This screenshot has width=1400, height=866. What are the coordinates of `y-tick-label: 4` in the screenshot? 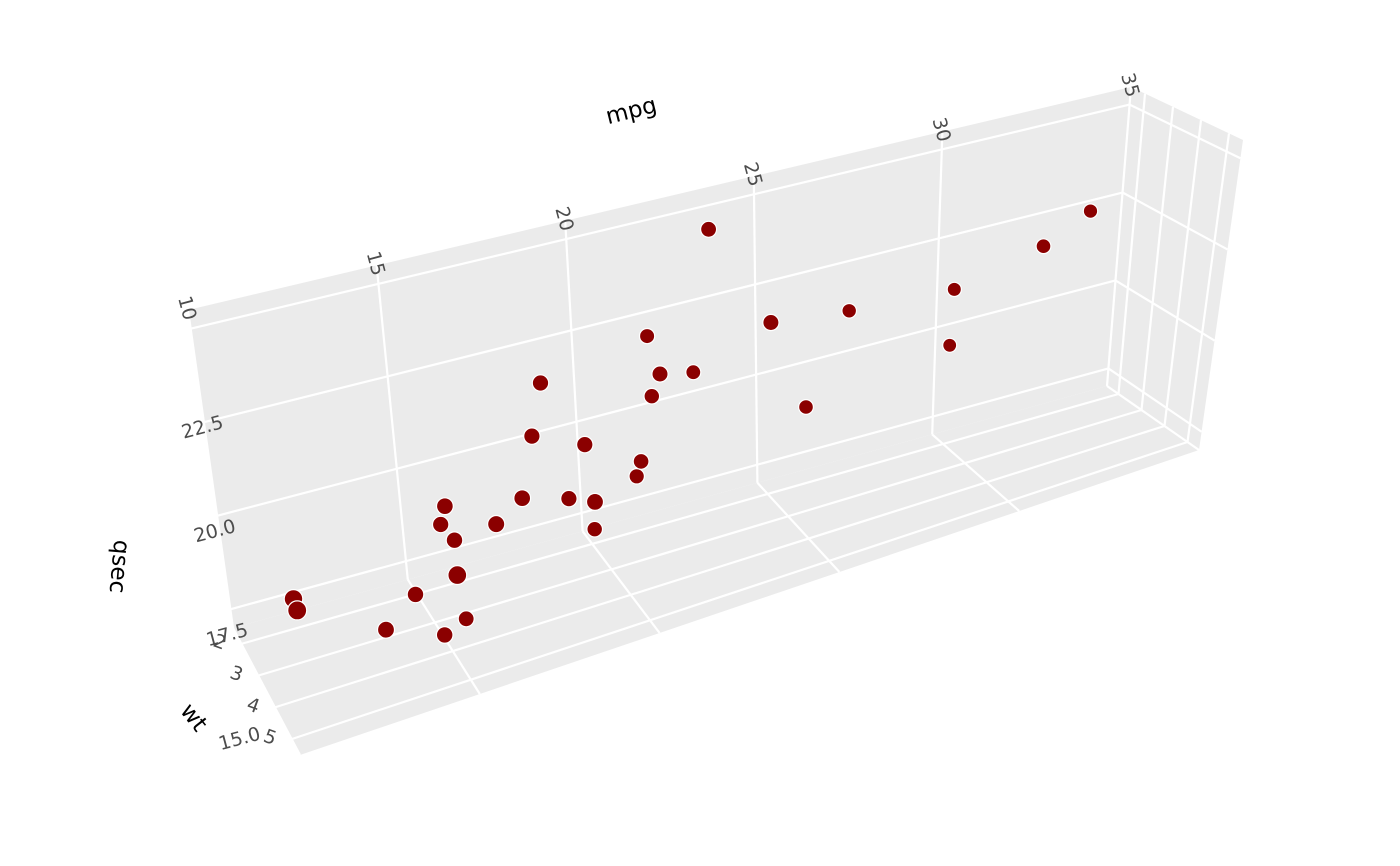 It's located at (253, 705).